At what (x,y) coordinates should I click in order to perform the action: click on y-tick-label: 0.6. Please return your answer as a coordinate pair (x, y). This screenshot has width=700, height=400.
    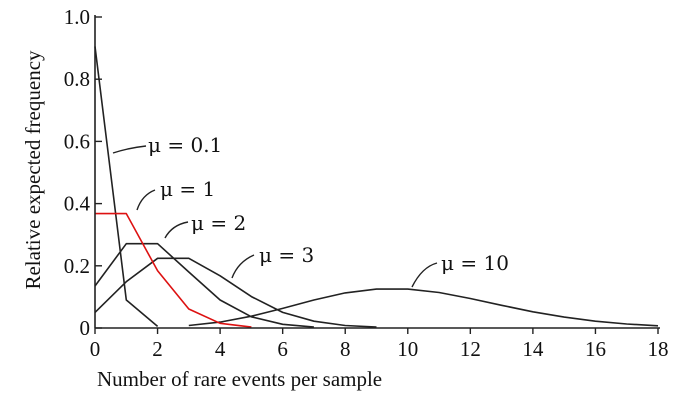
    Looking at the image, I should click on (77, 141).